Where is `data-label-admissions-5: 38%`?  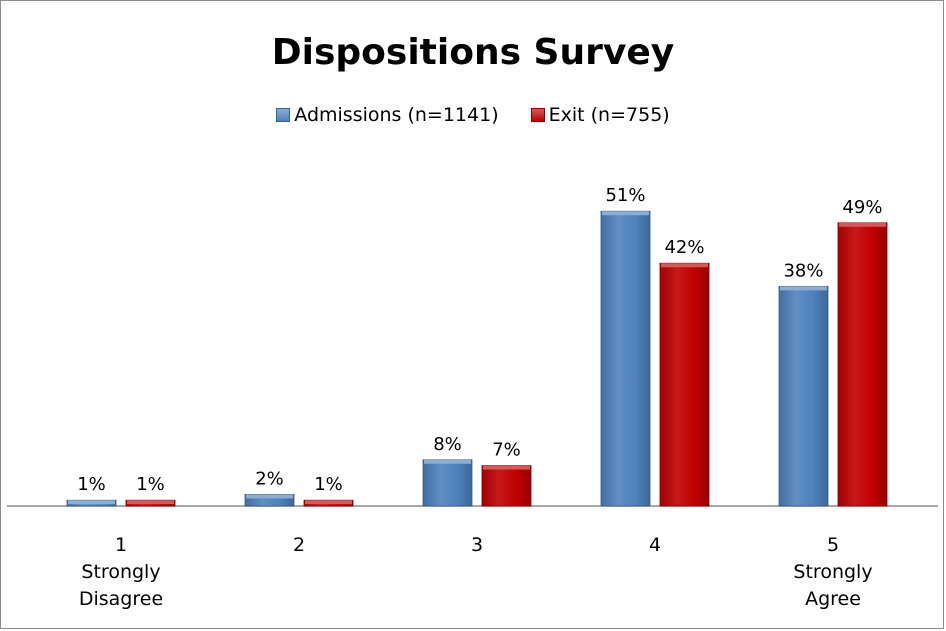
data-label-admissions-5: 38% is located at coordinates (803, 270).